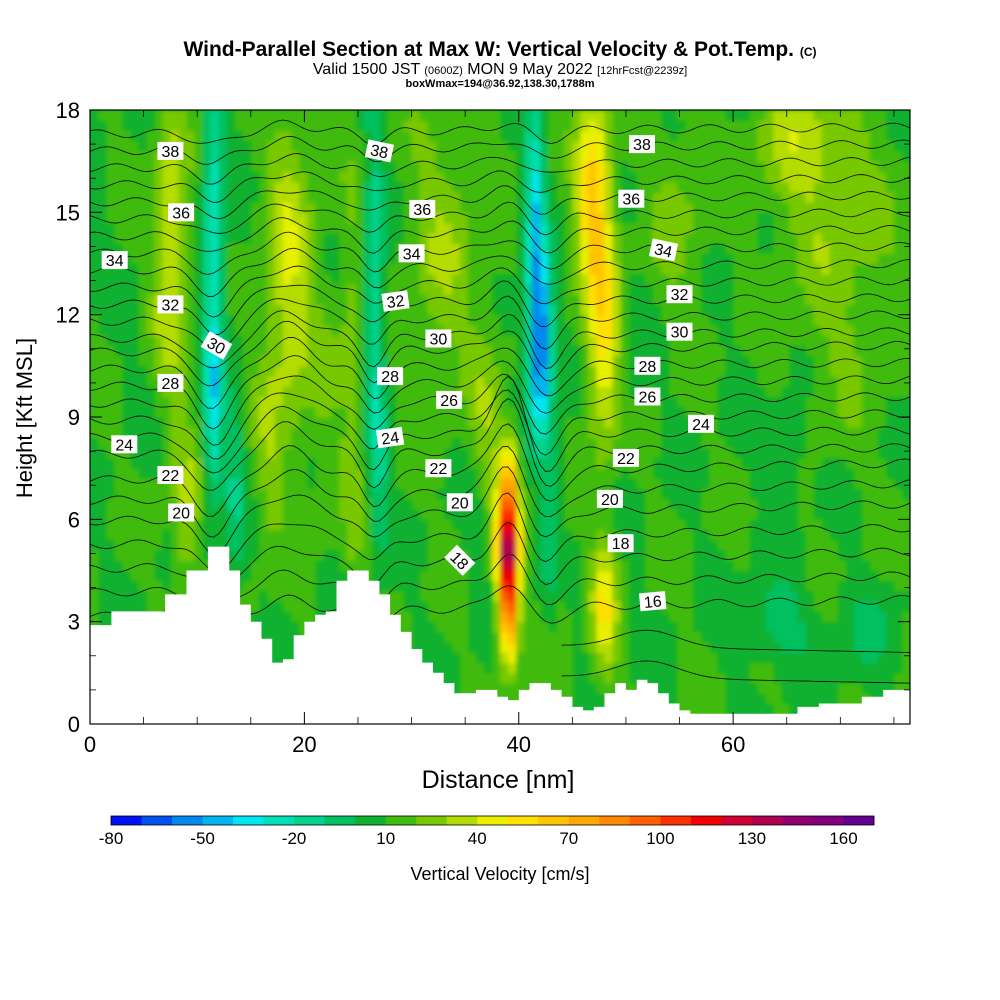  What do you see at coordinates (294, 838) in the screenshot?
I see `colorbar-tick-label: -20` at bounding box center [294, 838].